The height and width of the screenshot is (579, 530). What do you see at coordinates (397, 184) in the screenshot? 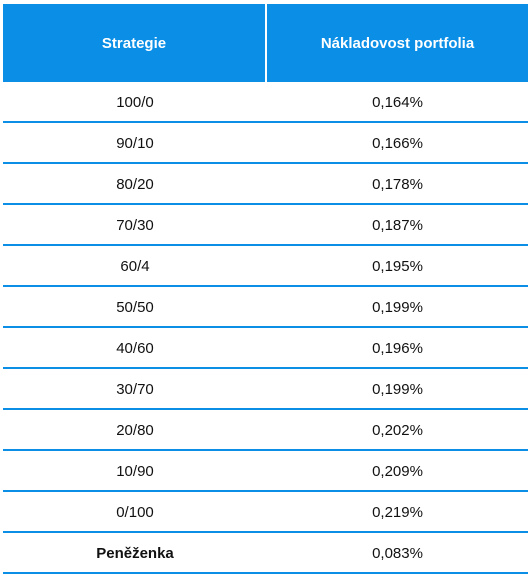
I see `cell-portfolio-cost: 0,178%` at bounding box center [397, 184].